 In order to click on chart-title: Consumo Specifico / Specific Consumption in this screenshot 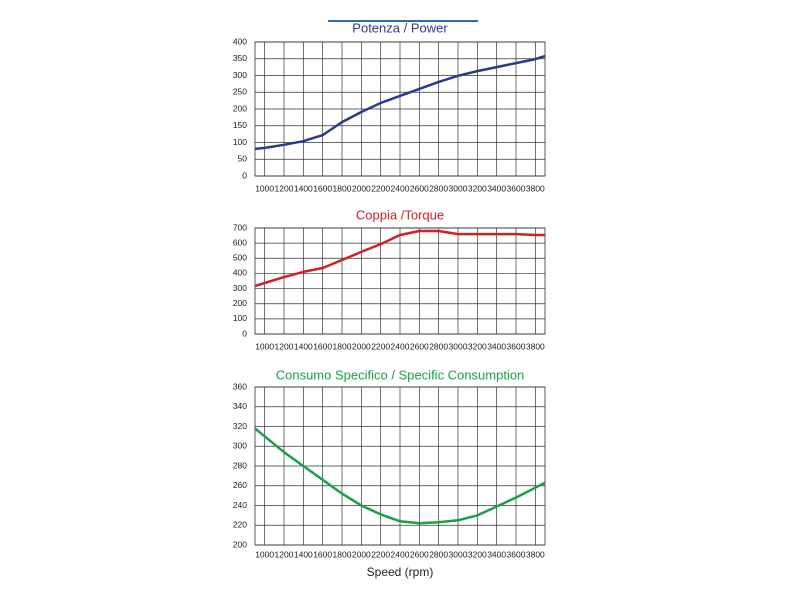, I will do `click(400, 374)`.